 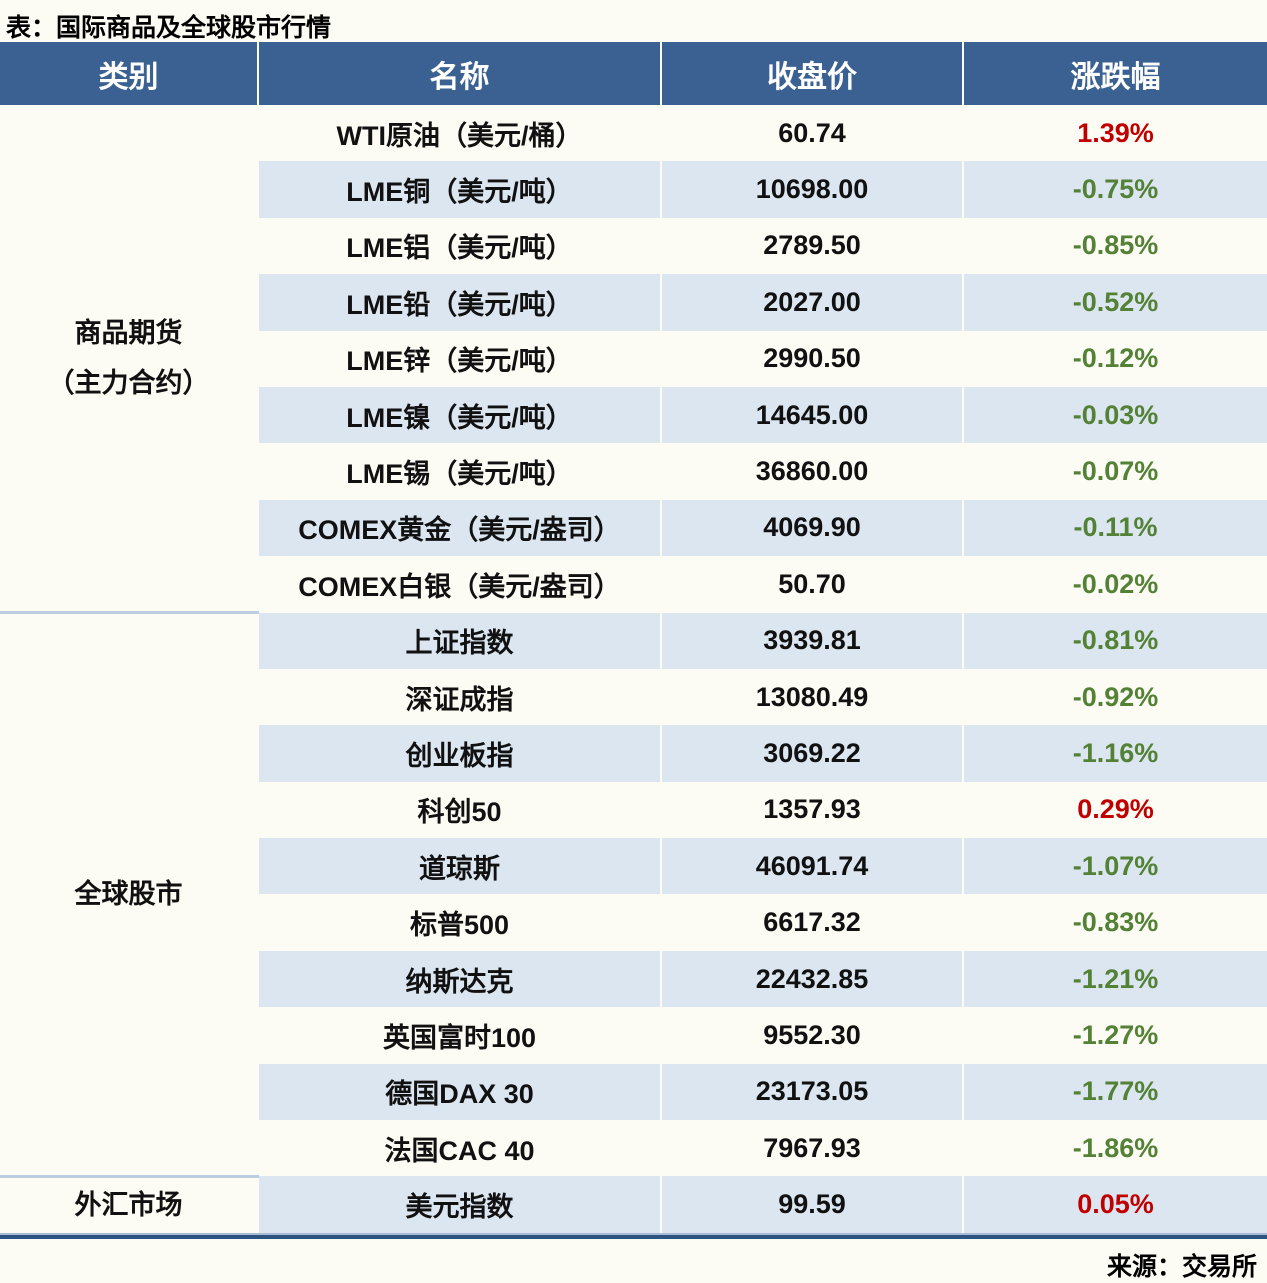 I want to click on close-price-cell: 4069.90, so click(x=811, y=528).